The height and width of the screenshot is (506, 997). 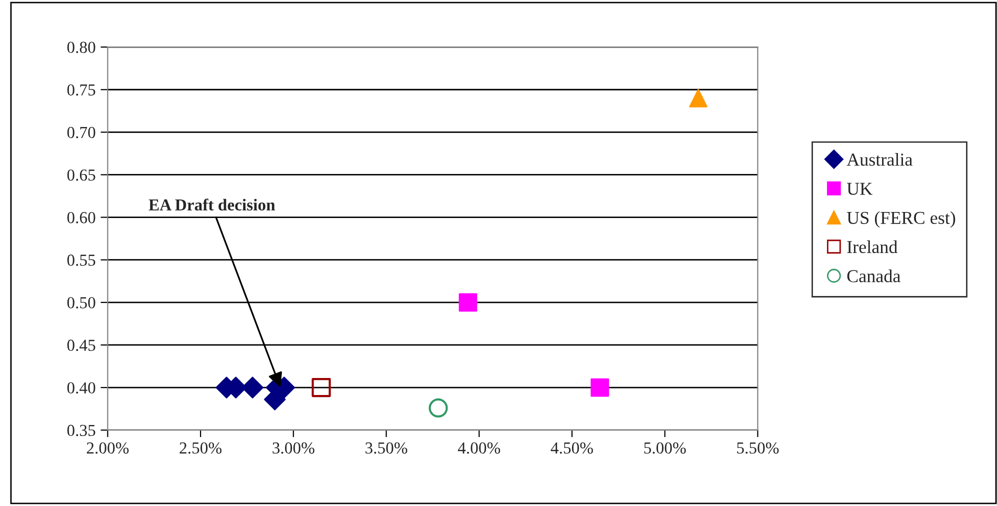 I want to click on x-tick-label: 3.50%, so click(x=387, y=448).